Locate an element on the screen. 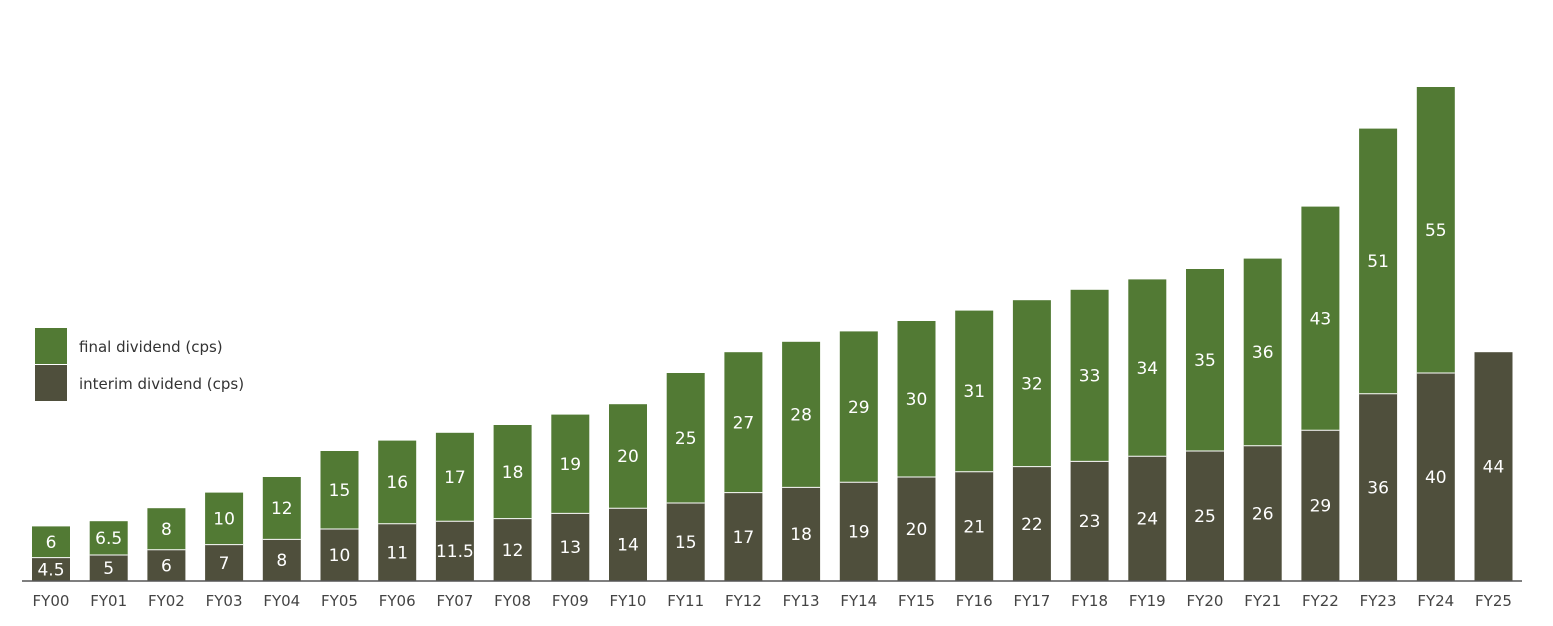 This screenshot has height=626, width=1553. data-label-final-FY24: 55 is located at coordinates (1436, 231).